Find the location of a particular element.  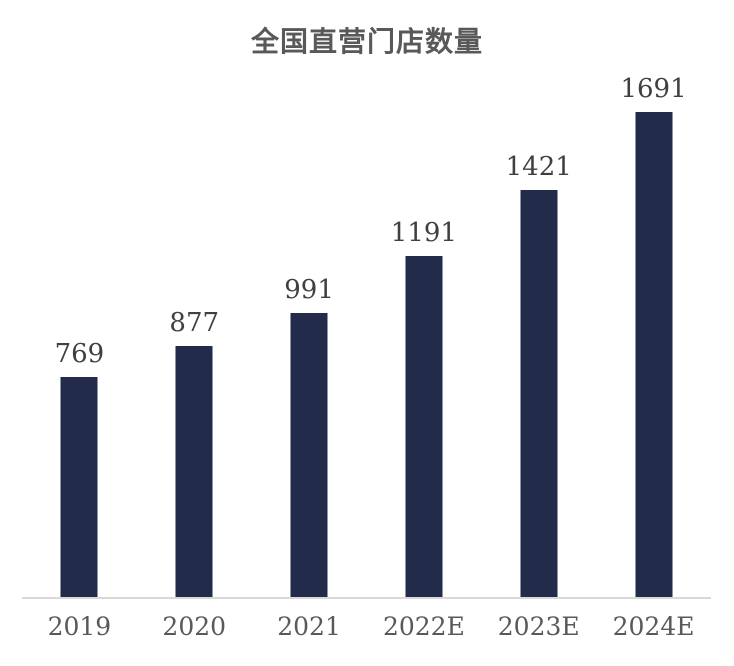

x-tick-label-2019: 2019 is located at coordinates (79, 626).